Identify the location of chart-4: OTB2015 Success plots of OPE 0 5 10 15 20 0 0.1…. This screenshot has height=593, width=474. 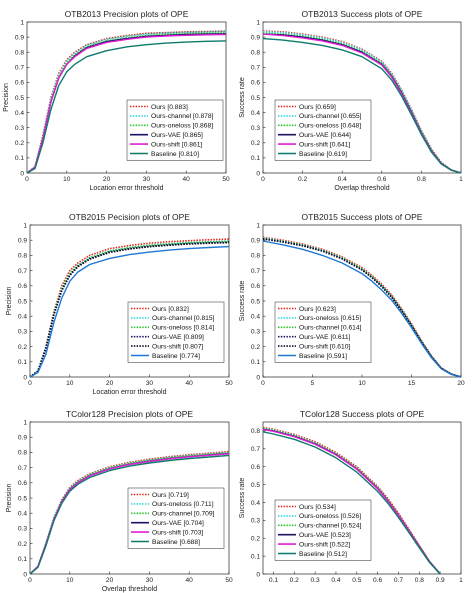
(352, 299).